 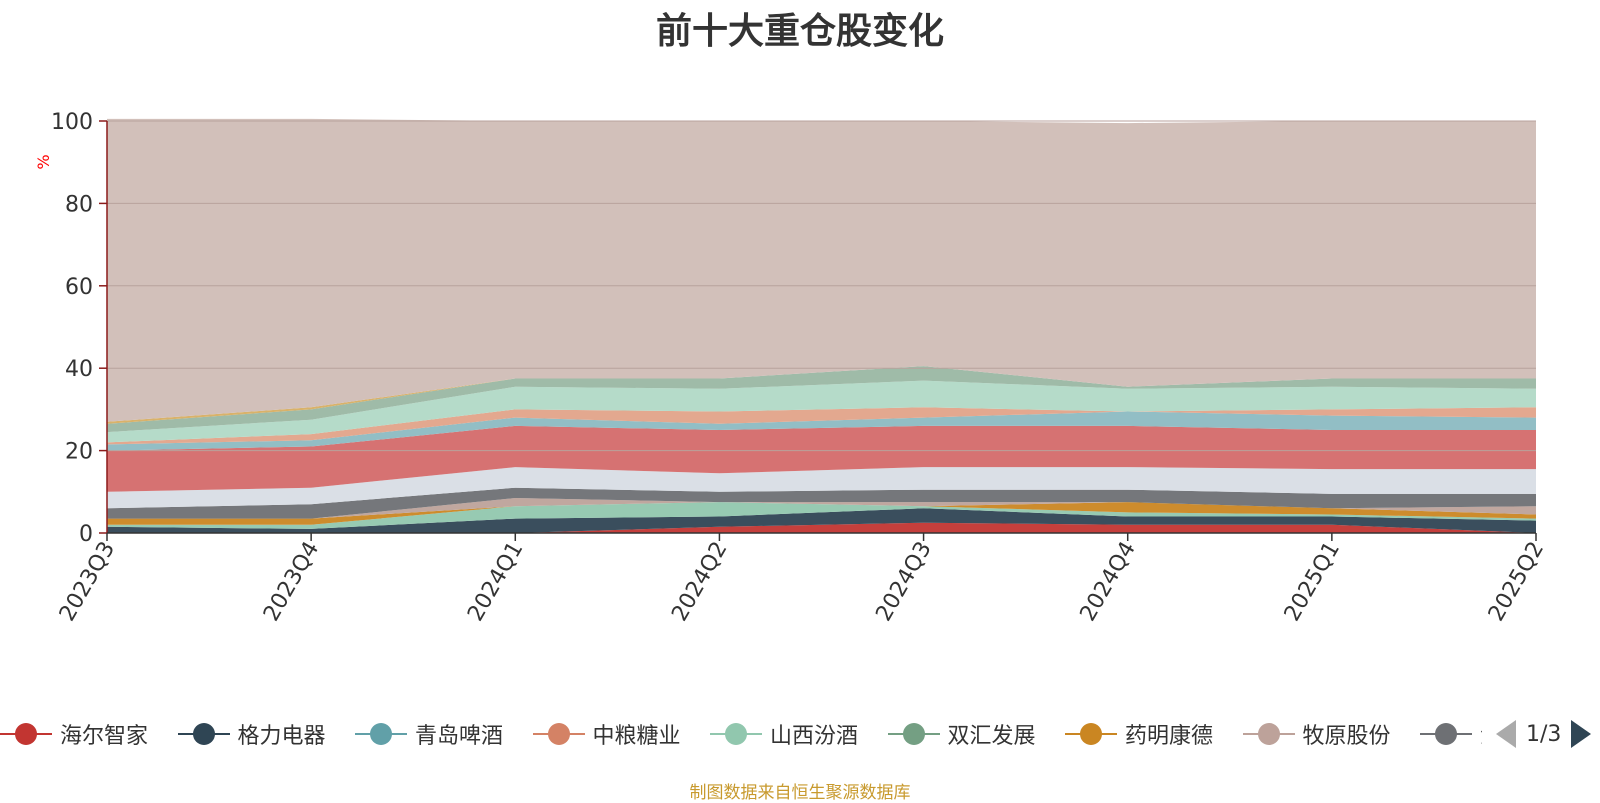 What do you see at coordinates (79, 204) in the screenshot?
I see `y-tick-label: 80` at bounding box center [79, 204].